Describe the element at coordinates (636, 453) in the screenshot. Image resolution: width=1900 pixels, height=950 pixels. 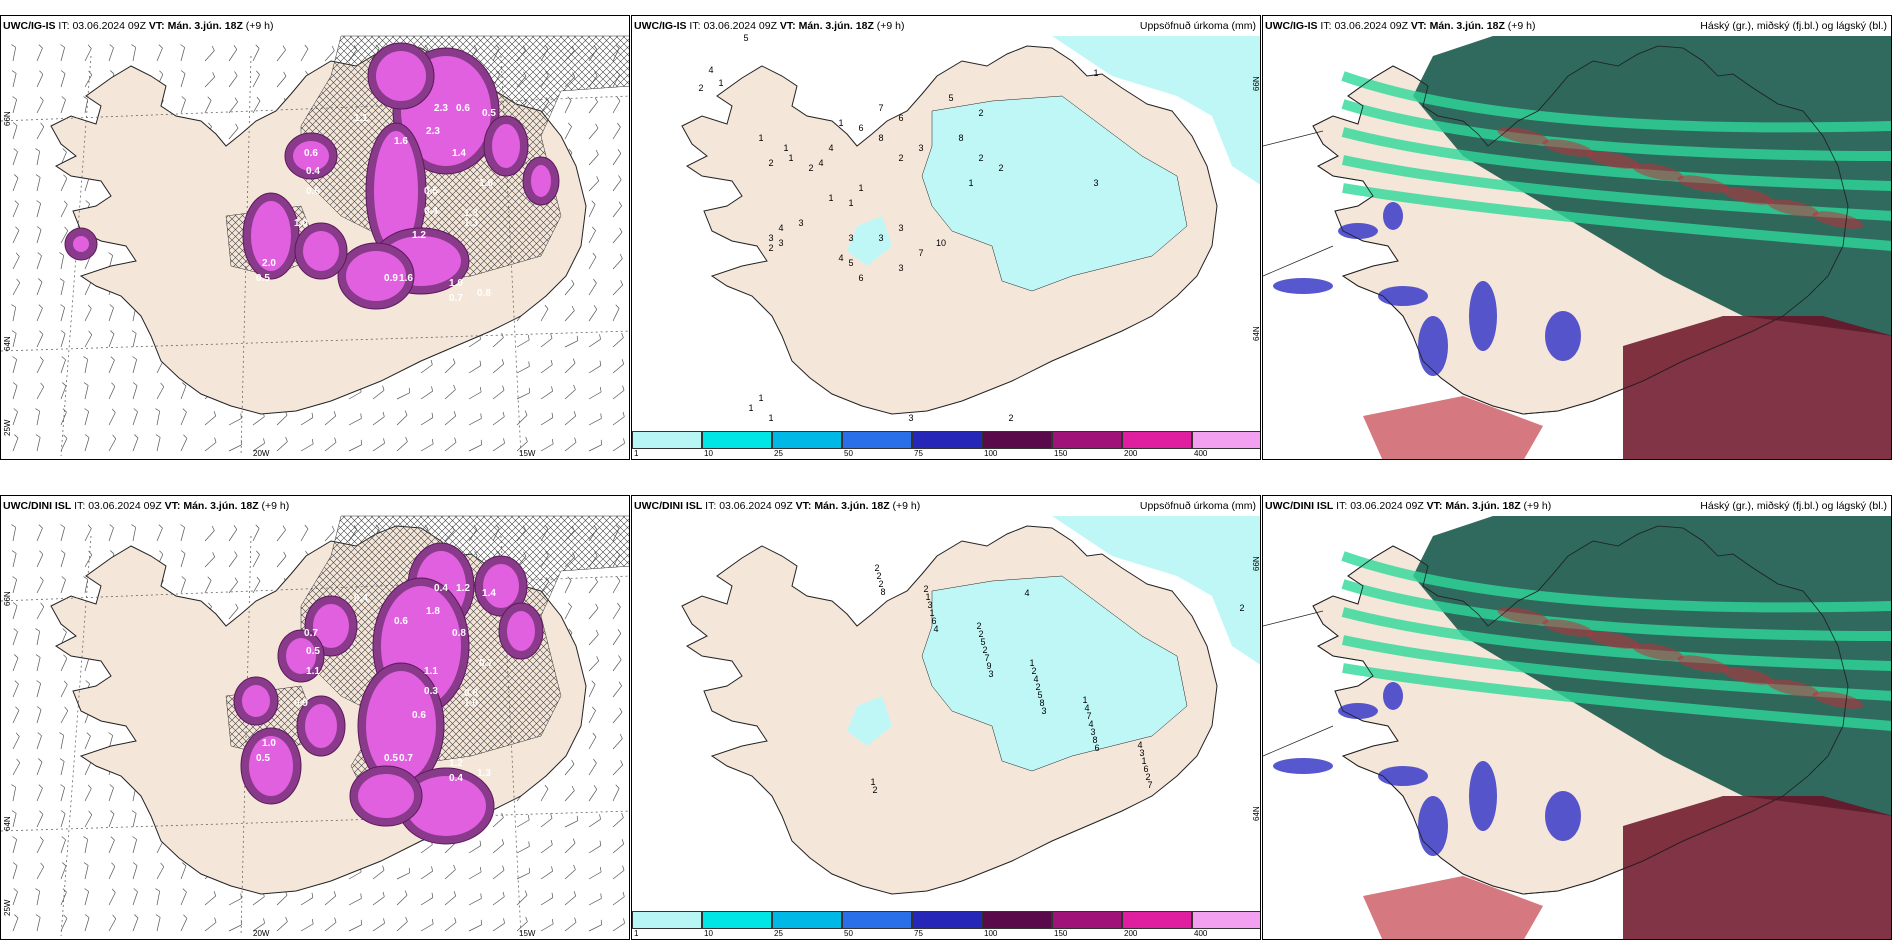
I see `legend-tick: 1` at that location.